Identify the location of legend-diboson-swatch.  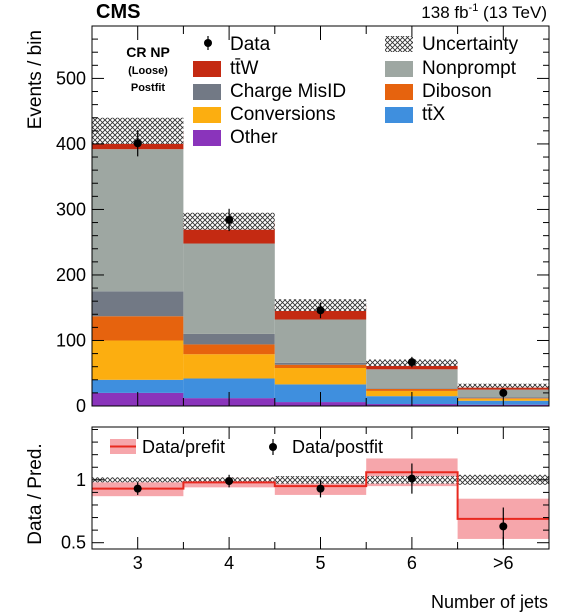
(399, 92).